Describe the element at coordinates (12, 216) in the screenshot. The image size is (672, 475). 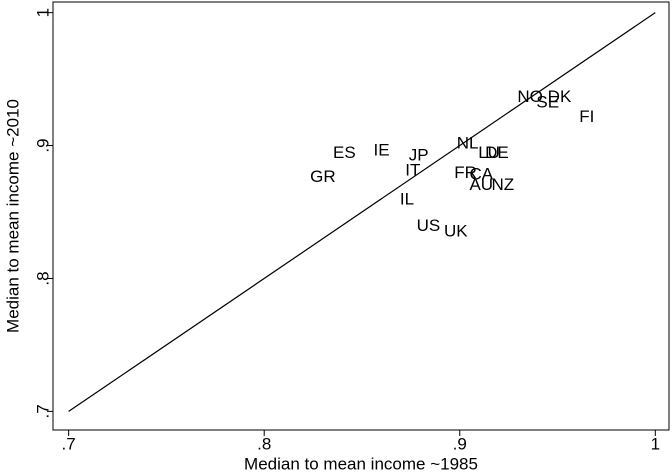
I see `y-axis-label: Median to mean income ~2010` at that location.